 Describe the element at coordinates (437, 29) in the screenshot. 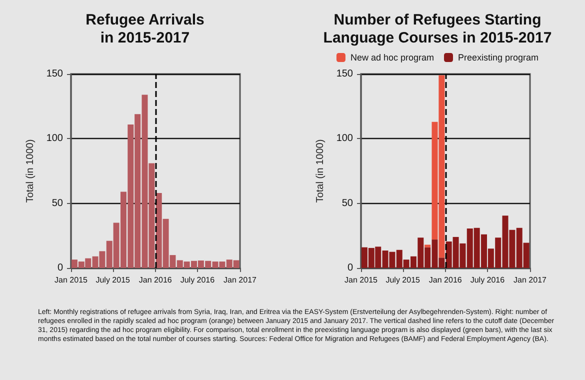

I see `chart-title: Number of Refugees Starting Language Courses in 2015-2017` at that location.